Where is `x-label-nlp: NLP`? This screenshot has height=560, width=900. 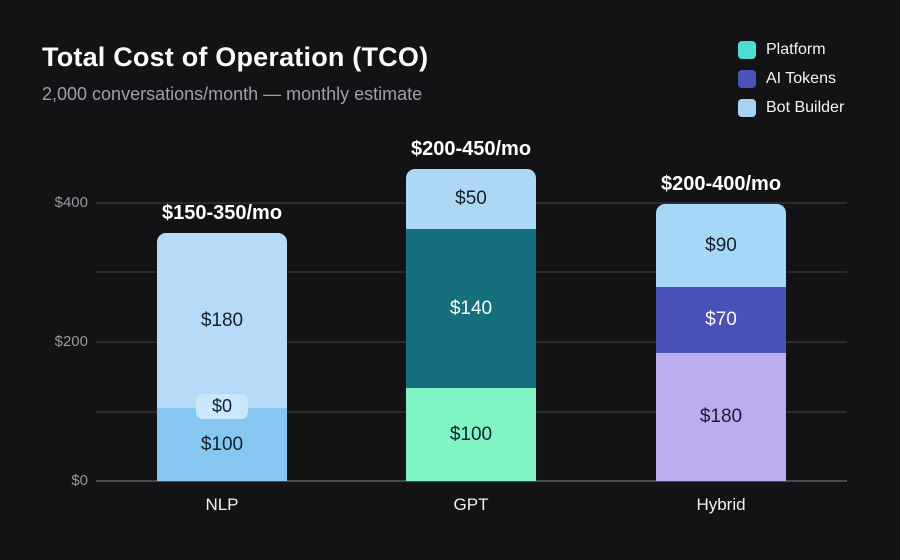 x-label-nlp: NLP is located at coordinates (222, 504).